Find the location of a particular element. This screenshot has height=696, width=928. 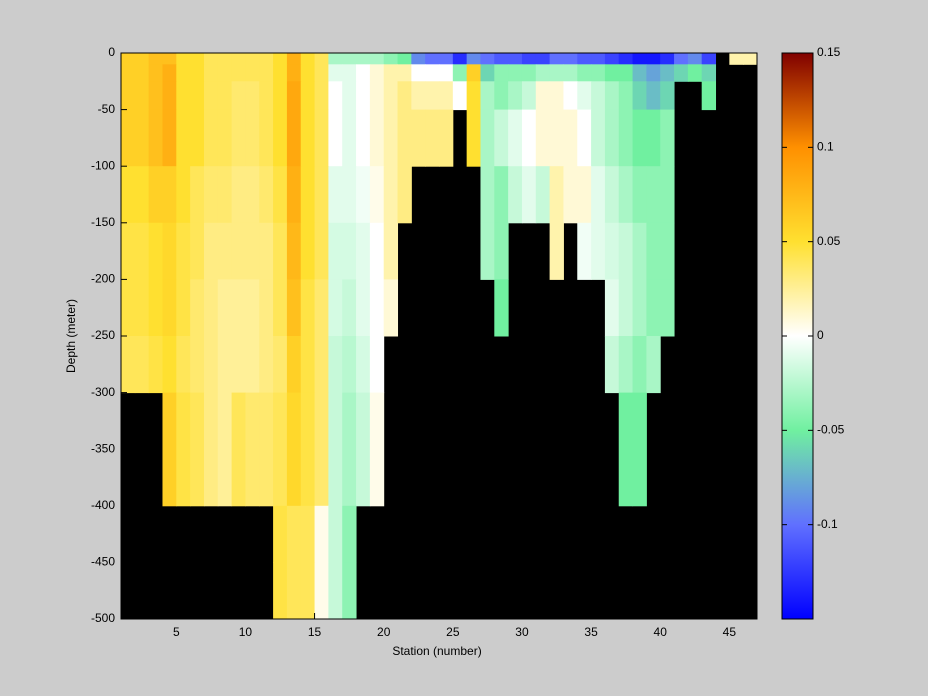

colorbar-tick-label: 0.05 is located at coordinates (829, 241).